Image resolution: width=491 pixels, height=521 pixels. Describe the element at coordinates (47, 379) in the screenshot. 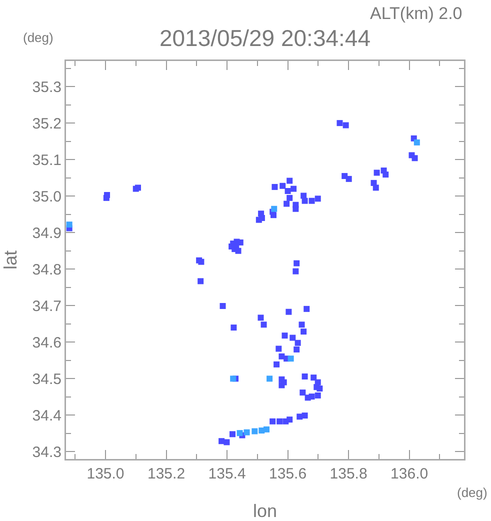

I see `y-tick-label: 34.5` at that location.